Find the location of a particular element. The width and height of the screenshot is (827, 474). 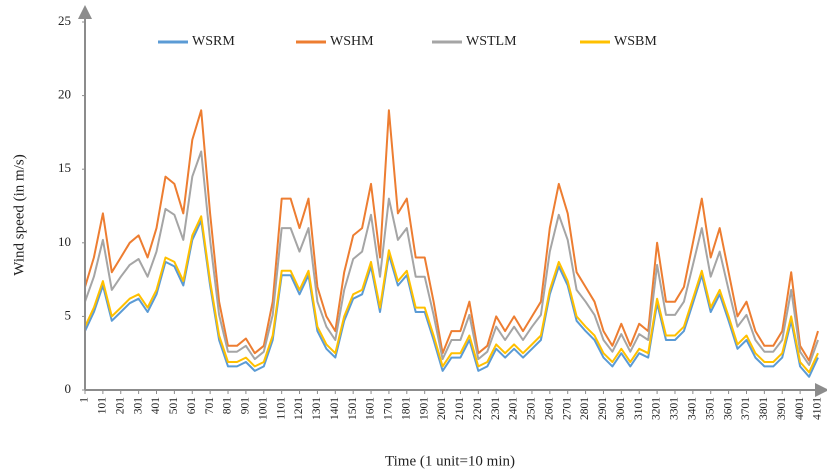

x-tick-label: 601 is located at coordinates (192, 406).